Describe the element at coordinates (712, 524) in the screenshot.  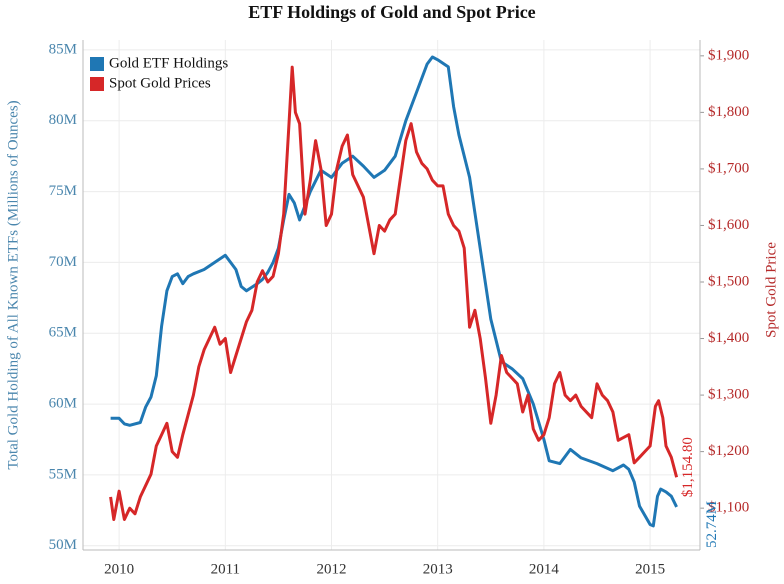
I see `end-label: 52.74M` at that location.